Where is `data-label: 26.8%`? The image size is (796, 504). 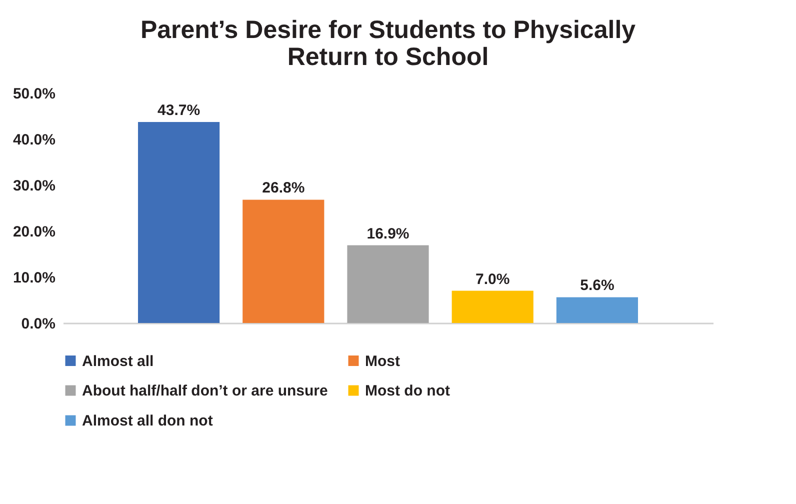 data-label: 26.8% is located at coordinates (283, 188).